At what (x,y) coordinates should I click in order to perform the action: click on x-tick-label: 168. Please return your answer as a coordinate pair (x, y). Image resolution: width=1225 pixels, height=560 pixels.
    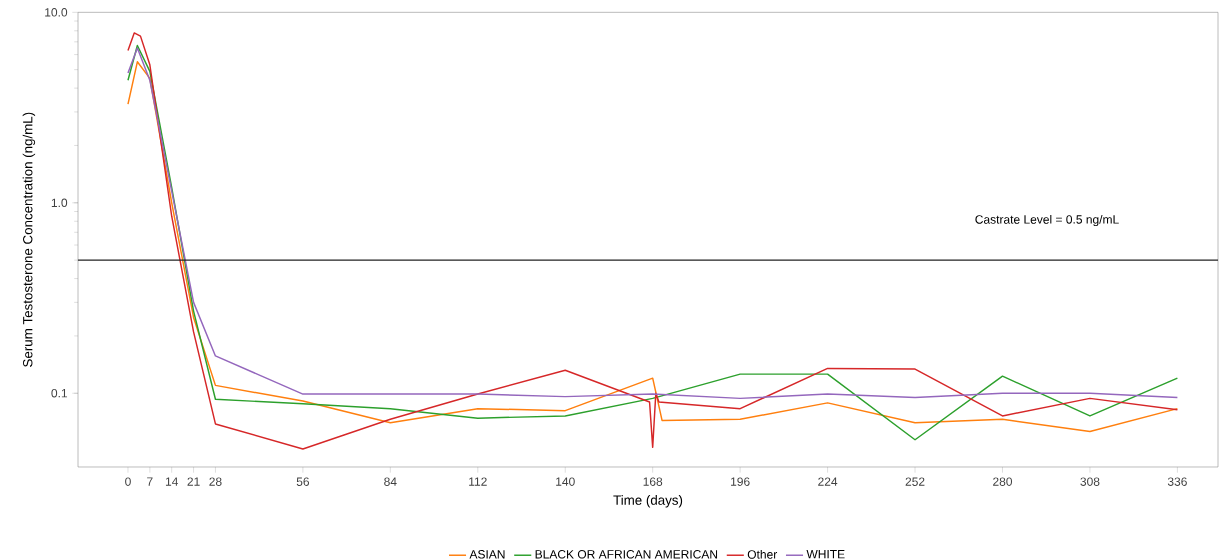
    Looking at the image, I should click on (653, 481).